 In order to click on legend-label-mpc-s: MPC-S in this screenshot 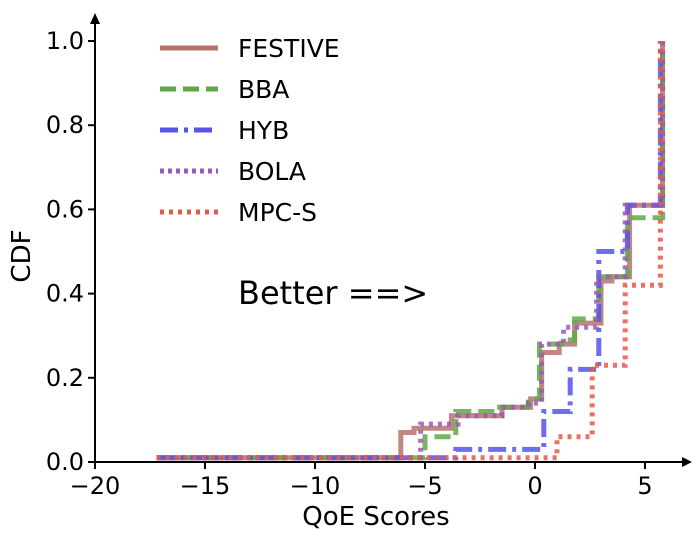, I will do `click(277, 212)`.